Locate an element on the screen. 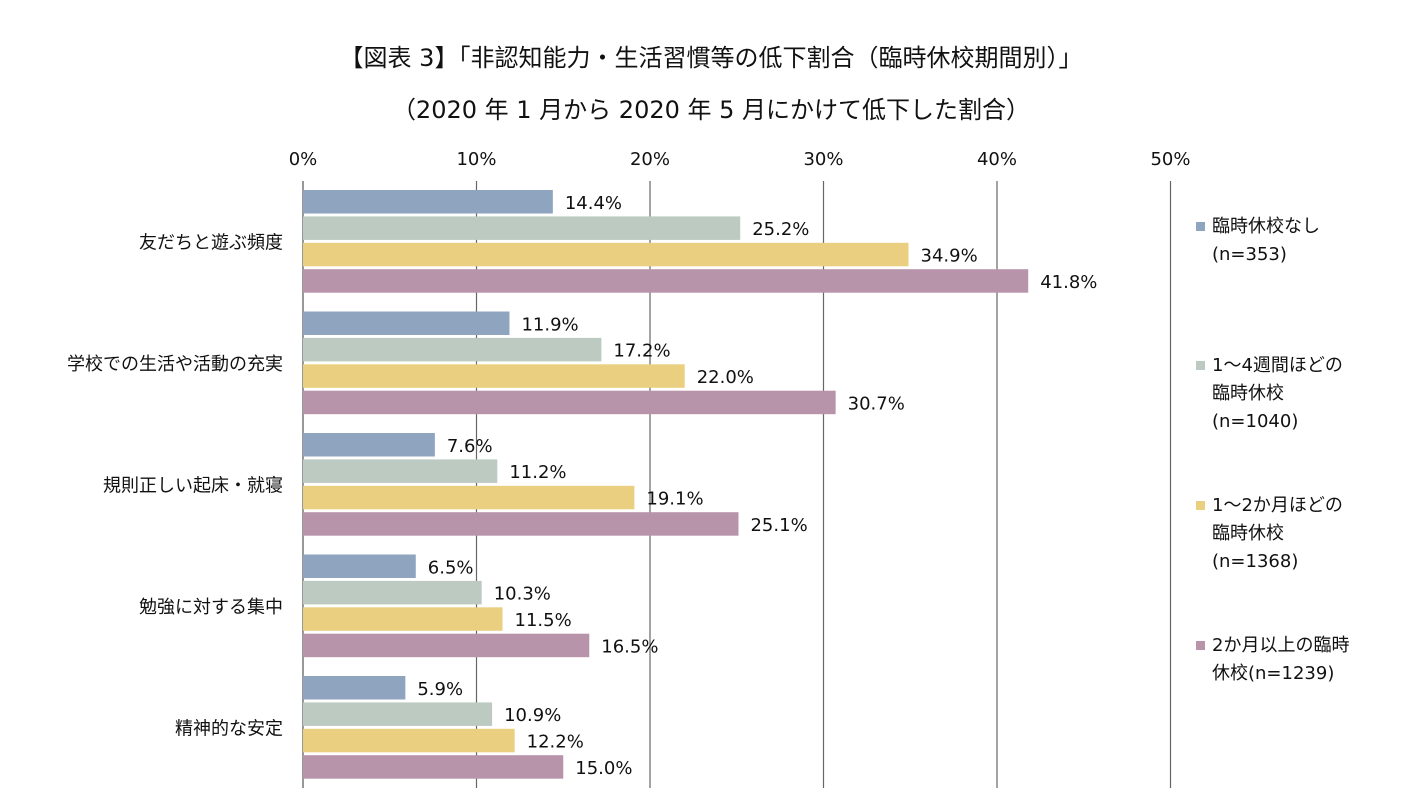 This screenshot has height=812, width=1422. data-label: 11.9% is located at coordinates (549, 324).